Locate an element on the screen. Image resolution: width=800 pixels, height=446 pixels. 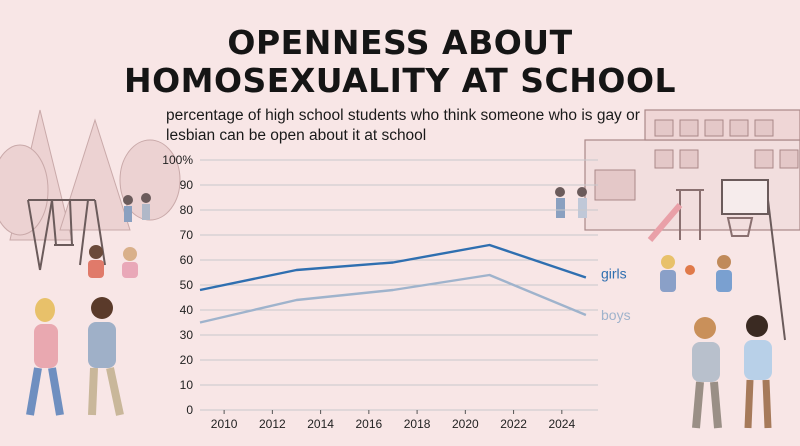
y-tick-label: 20 is located at coordinates (187, 360).